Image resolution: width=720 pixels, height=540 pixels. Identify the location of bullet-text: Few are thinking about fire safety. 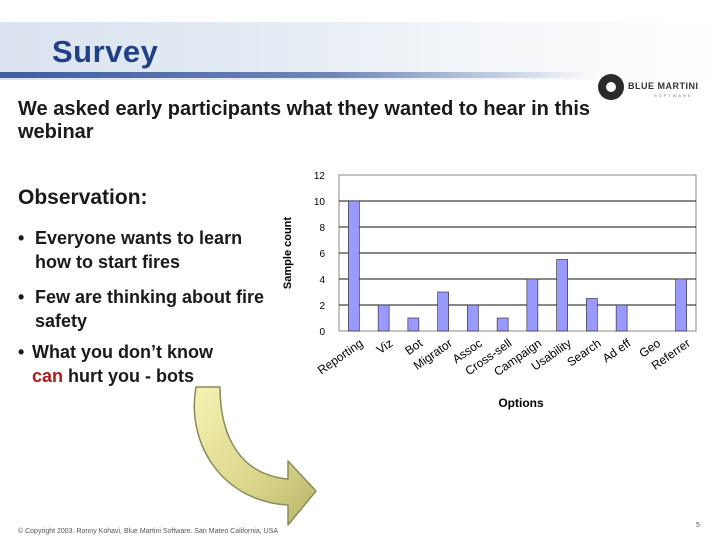
(150, 309).